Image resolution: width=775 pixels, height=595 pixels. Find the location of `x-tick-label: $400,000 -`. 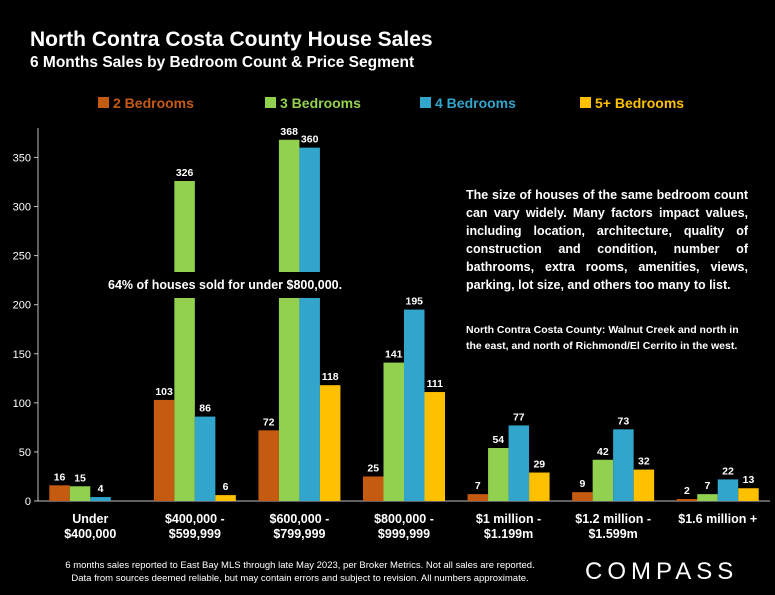

x-tick-label: $400,000 - is located at coordinates (195, 519).